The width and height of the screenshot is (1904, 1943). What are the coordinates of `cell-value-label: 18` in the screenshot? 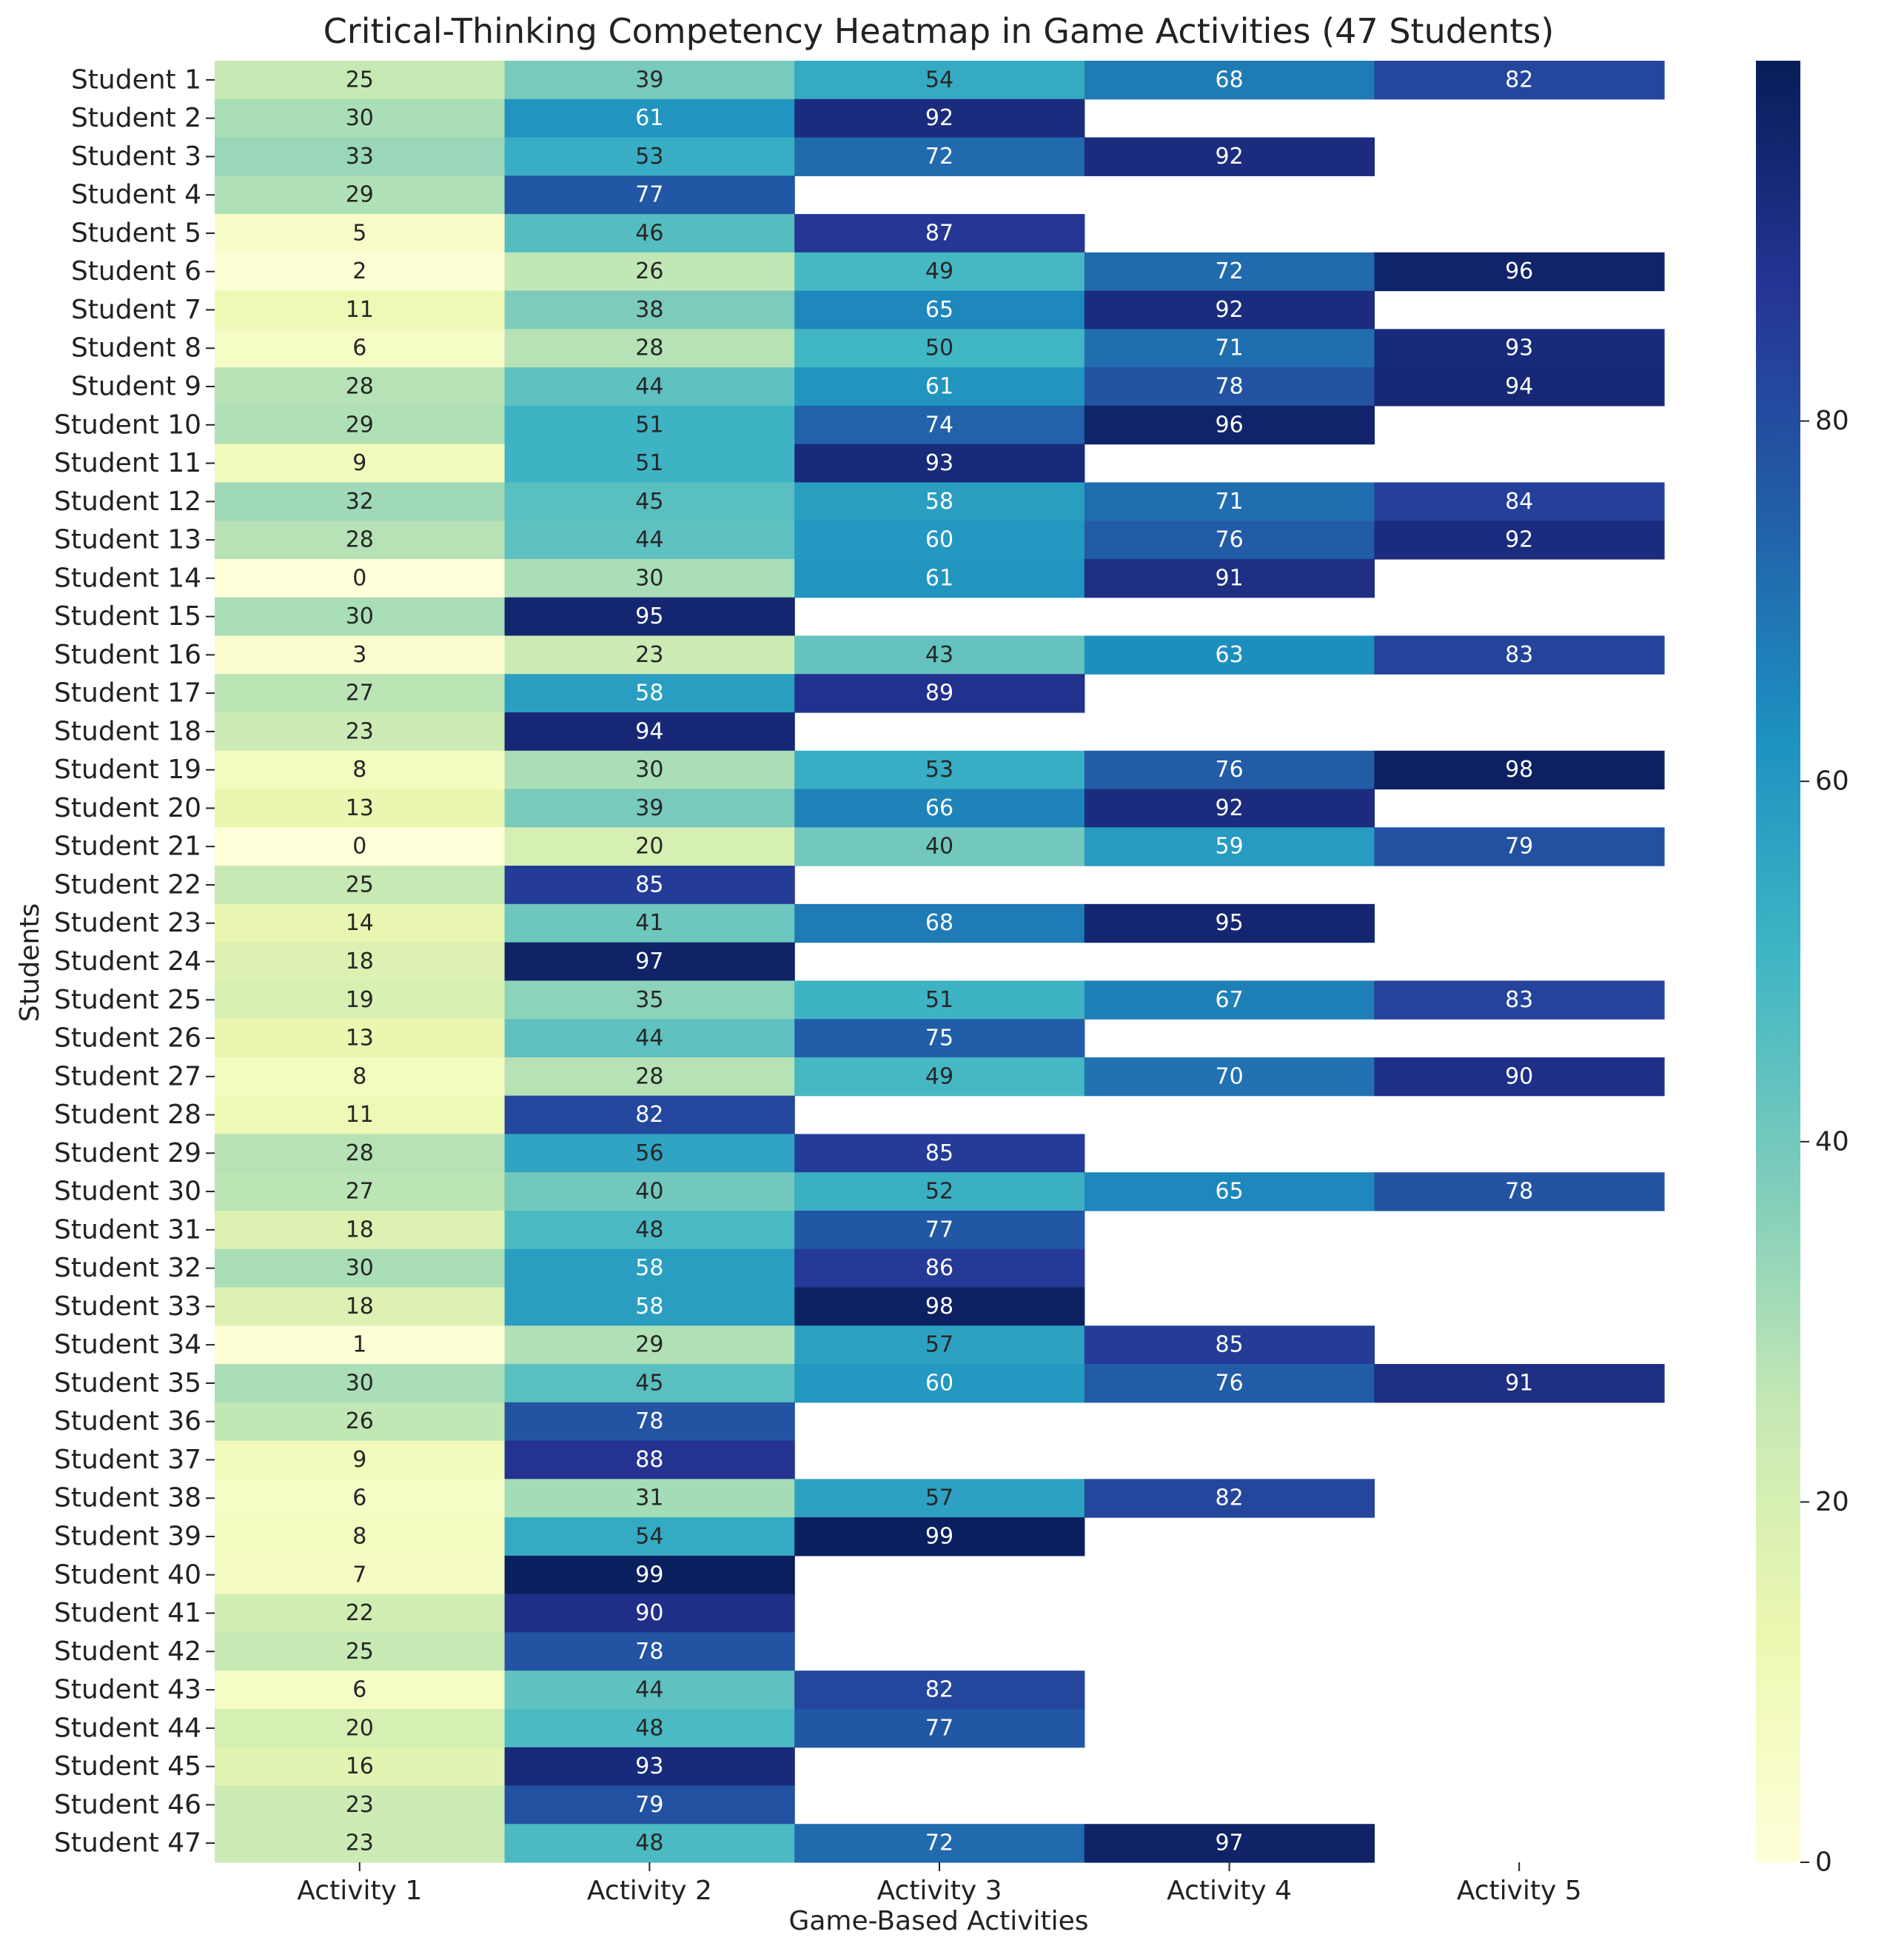 It's located at (360, 1307).